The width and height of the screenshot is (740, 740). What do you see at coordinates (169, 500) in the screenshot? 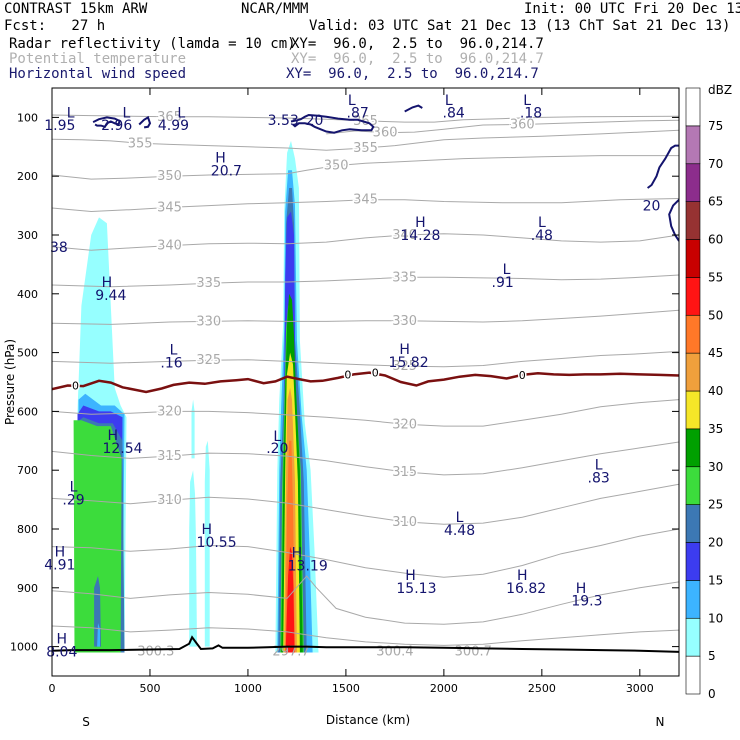
I see `theta-contour-label: 310` at bounding box center [169, 500].